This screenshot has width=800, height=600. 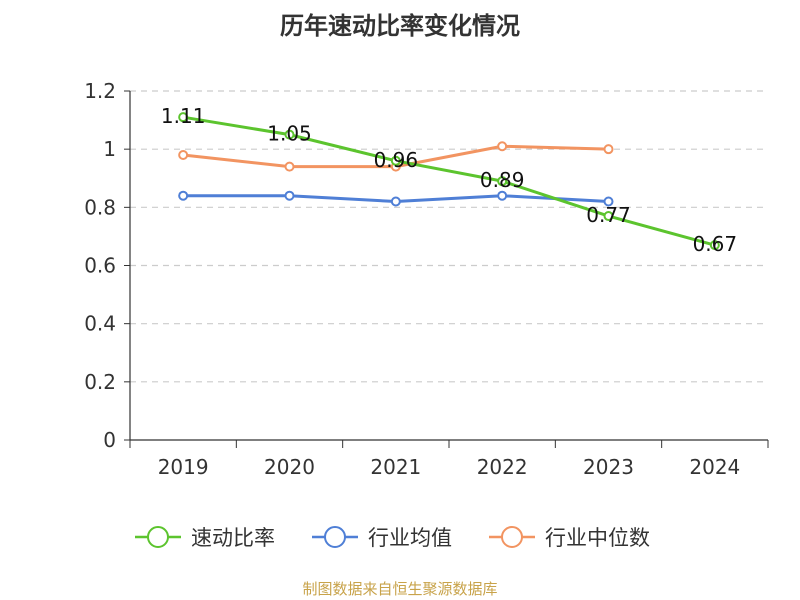 I want to click on y-axis: 0 0.2 0.4 0.6 0.8 1 1.2, so click(x=107, y=265).